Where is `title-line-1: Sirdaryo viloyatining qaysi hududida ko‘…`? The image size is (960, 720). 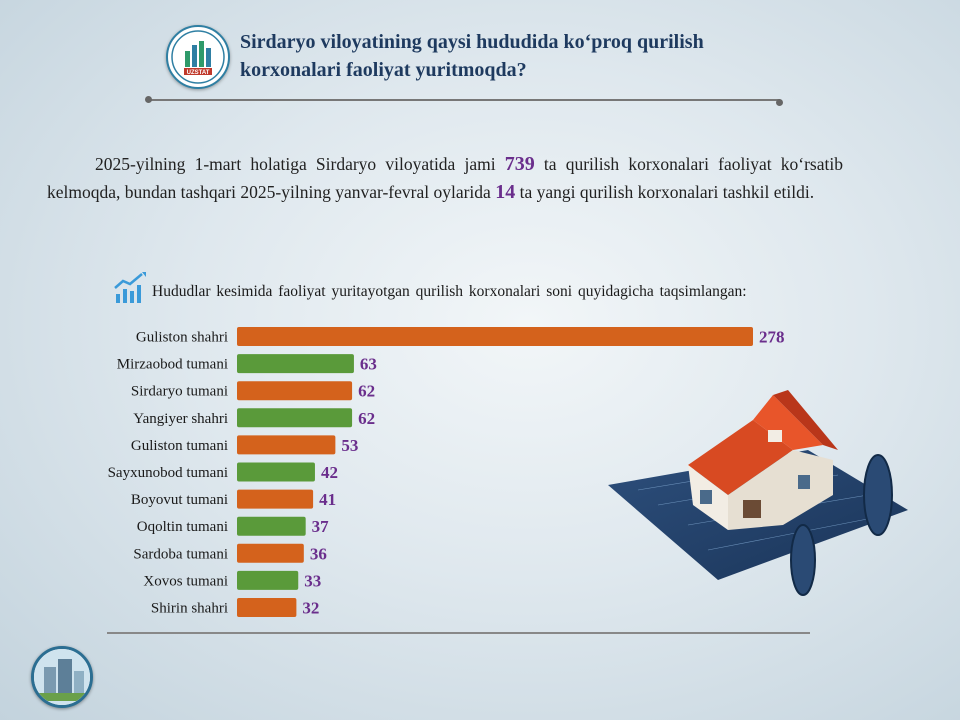
title-line-1: Sirdaryo viloyatining qaysi hududida ko‘… is located at coordinates (472, 42).